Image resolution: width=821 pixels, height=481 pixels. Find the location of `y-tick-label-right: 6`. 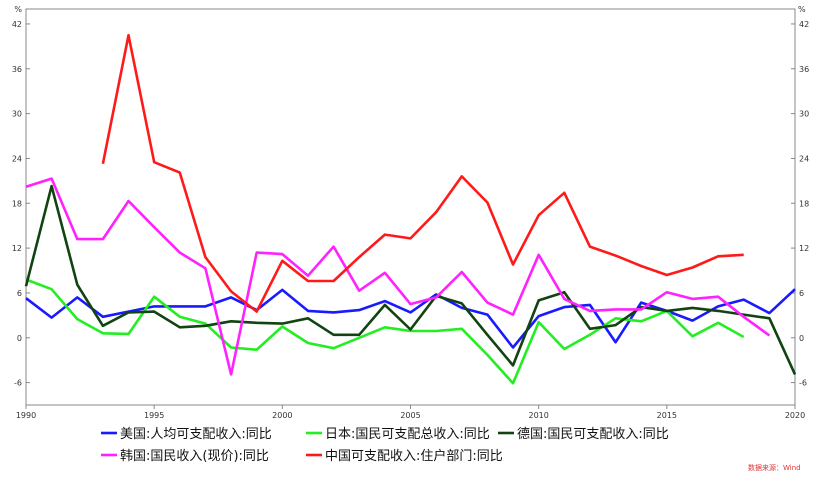

y-tick-label-right: 6 is located at coordinates (801, 293).